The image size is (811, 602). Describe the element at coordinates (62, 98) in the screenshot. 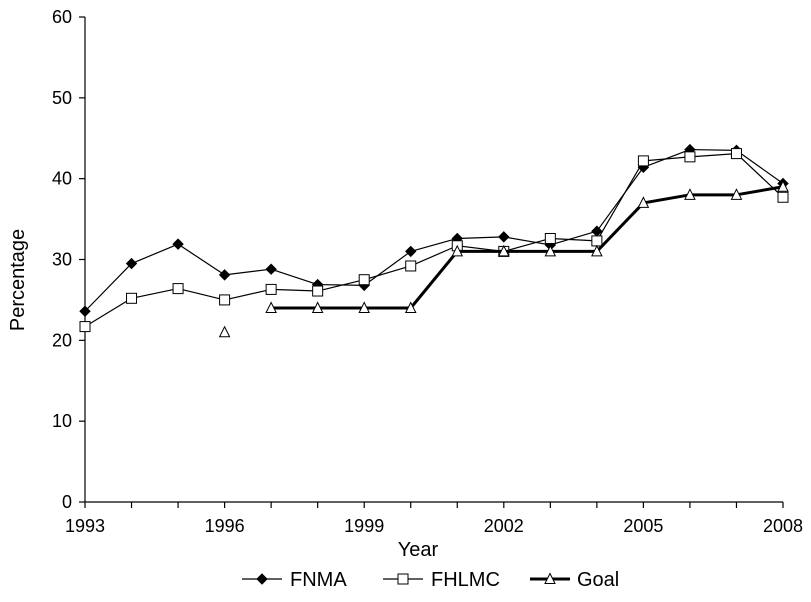

I see `y-tick-label: 50` at that location.